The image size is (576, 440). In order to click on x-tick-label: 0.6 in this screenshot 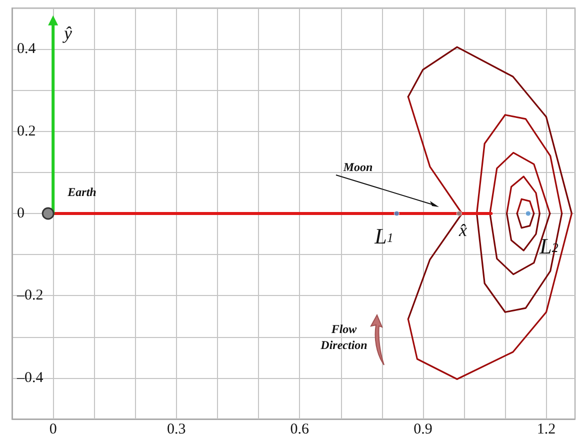, I will do `click(300, 430)`.